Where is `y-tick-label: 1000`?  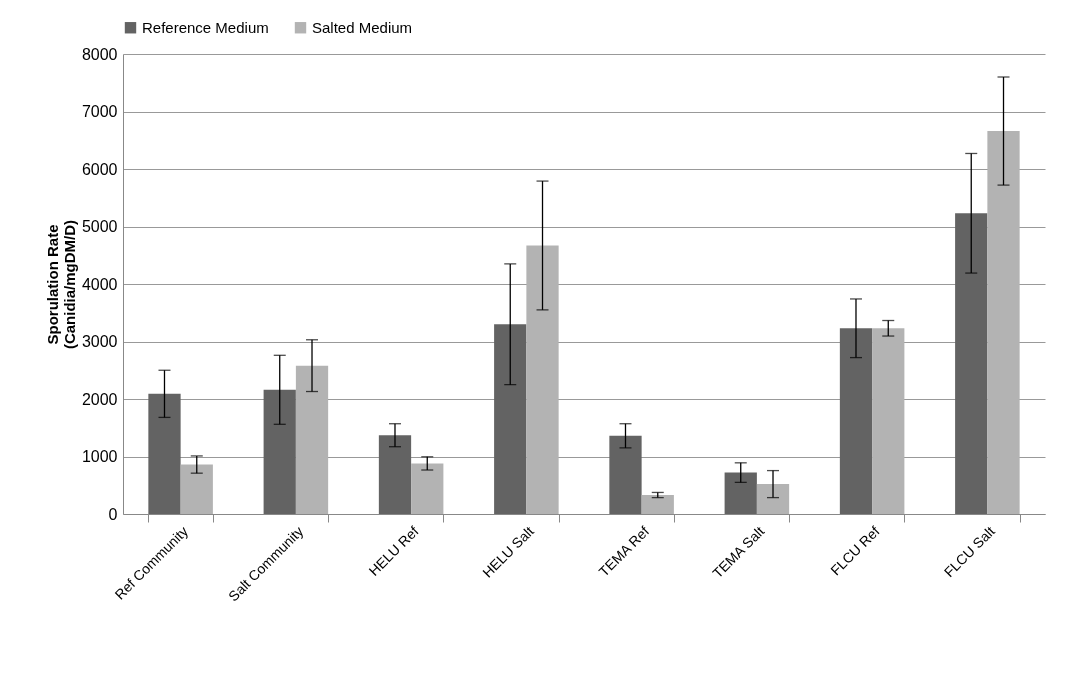
y-tick-label: 1000 is located at coordinates (99, 456).